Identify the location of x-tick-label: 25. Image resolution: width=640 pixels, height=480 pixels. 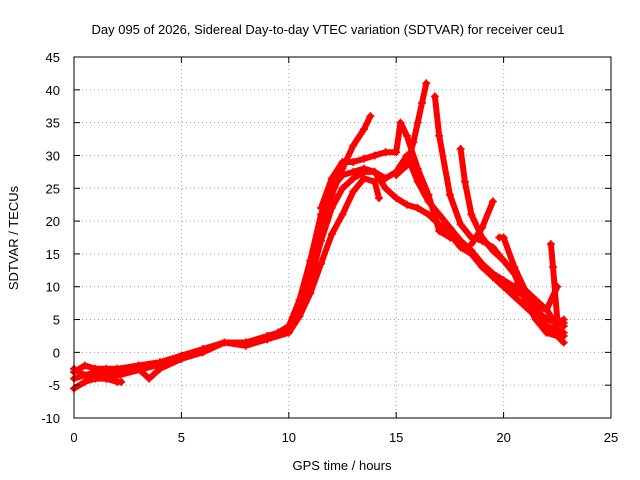
(611, 437).